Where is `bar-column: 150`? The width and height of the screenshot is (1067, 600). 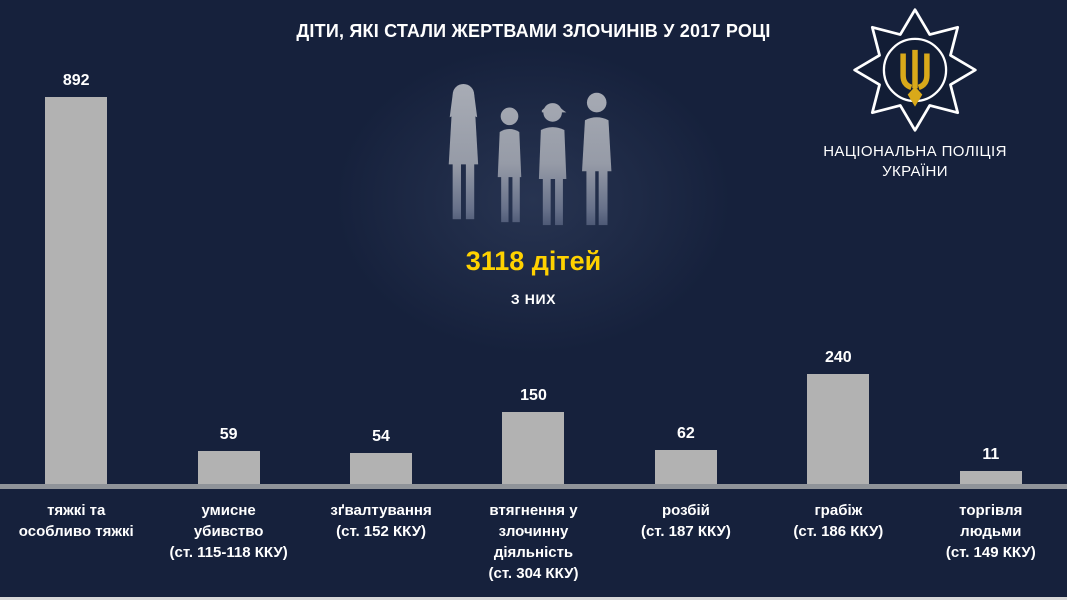 bar-column: 150 is located at coordinates (533, 436).